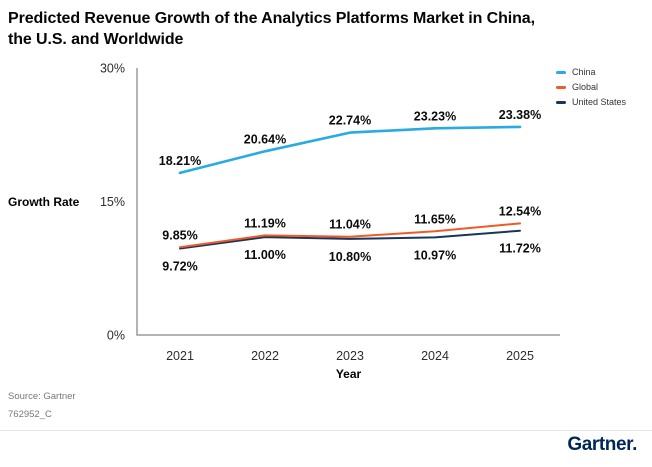  I want to click on source-text: Source: Gartner, so click(42, 396).